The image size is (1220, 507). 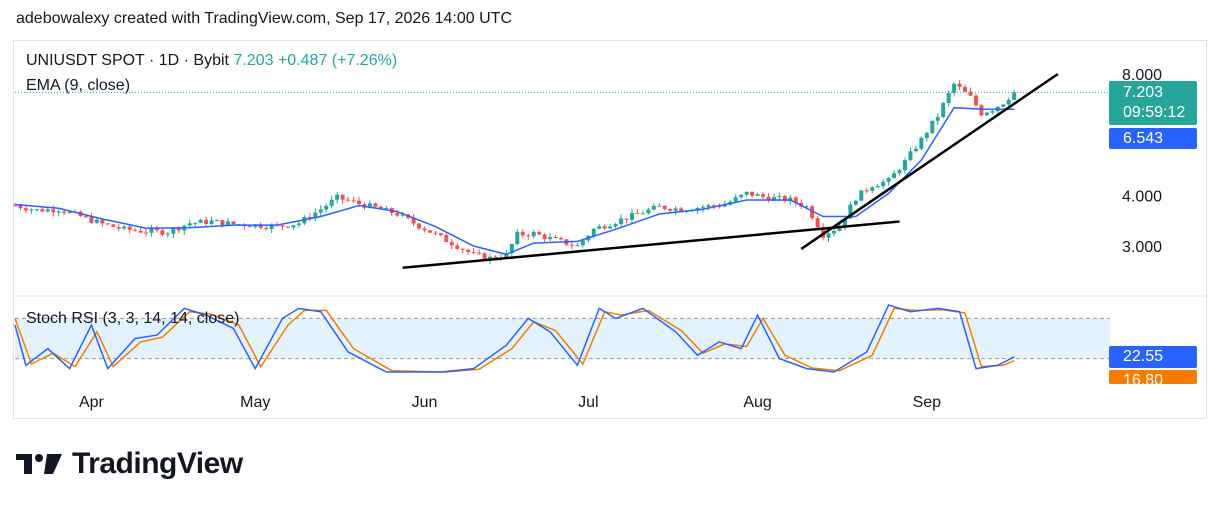 What do you see at coordinates (1142, 197) in the screenshot?
I see `y-tick-label: 4.000` at bounding box center [1142, 197].